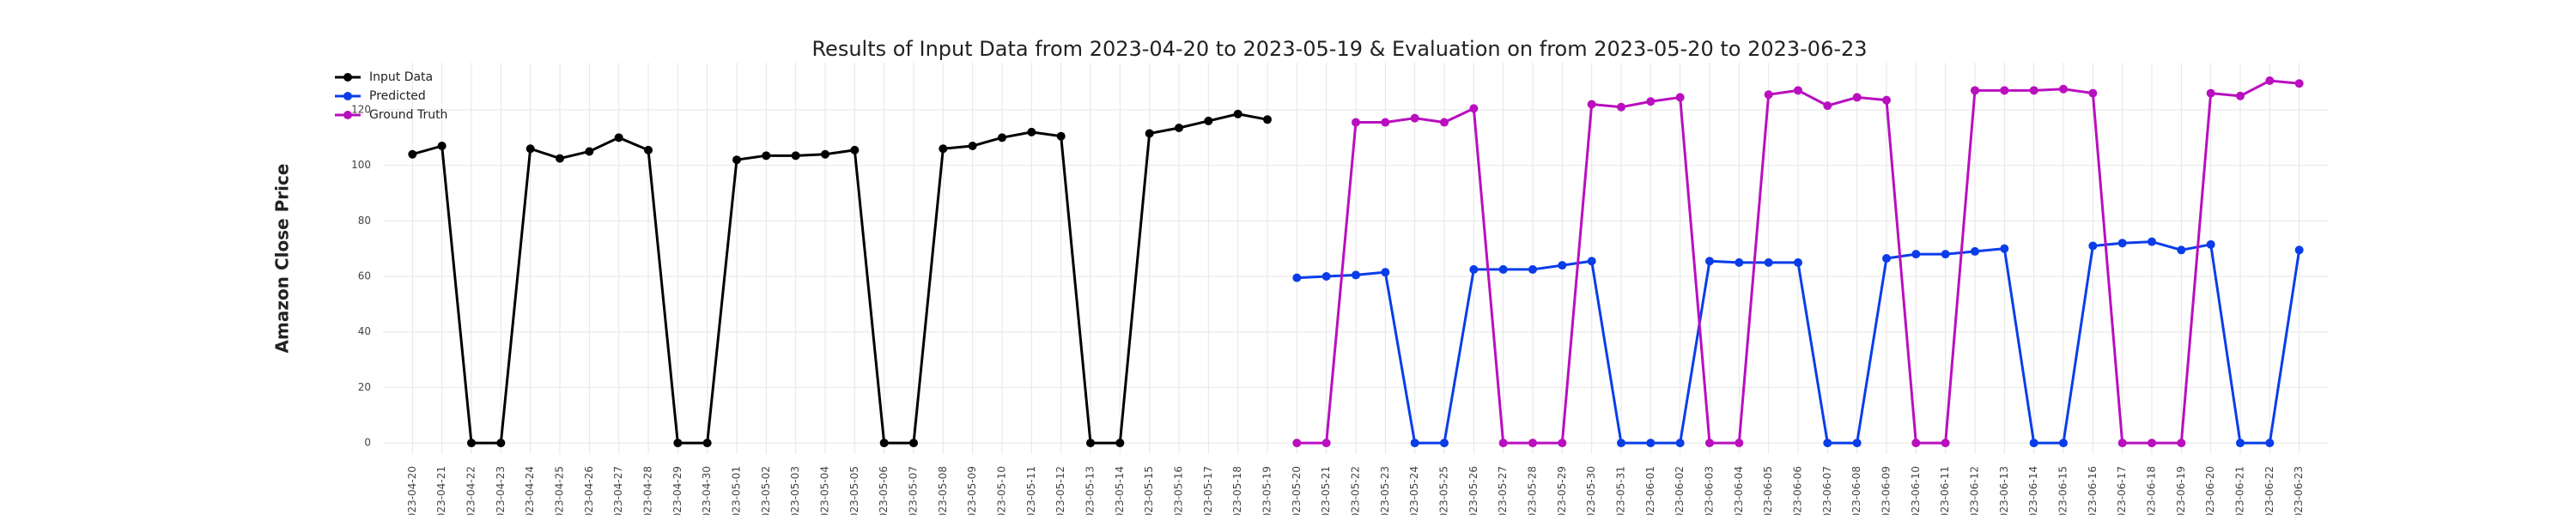 Image resolution: width=2576 pixels, height=515 pixels. I want to click on y-tick-label: 40, so click(365, 331).